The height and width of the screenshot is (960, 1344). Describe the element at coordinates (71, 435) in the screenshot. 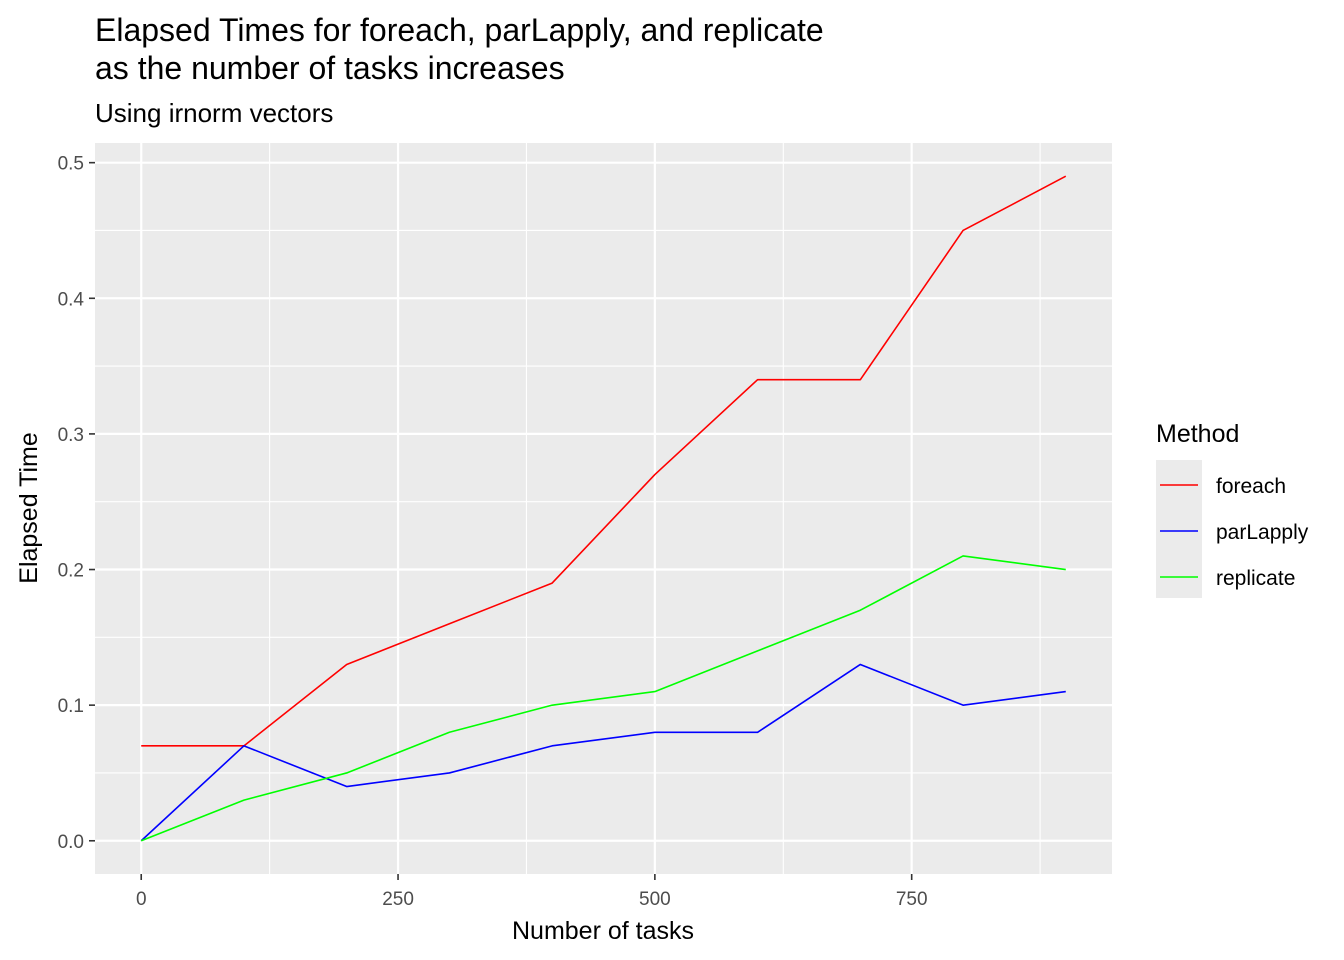

I see `y-tick-label: 0.3` at that location.